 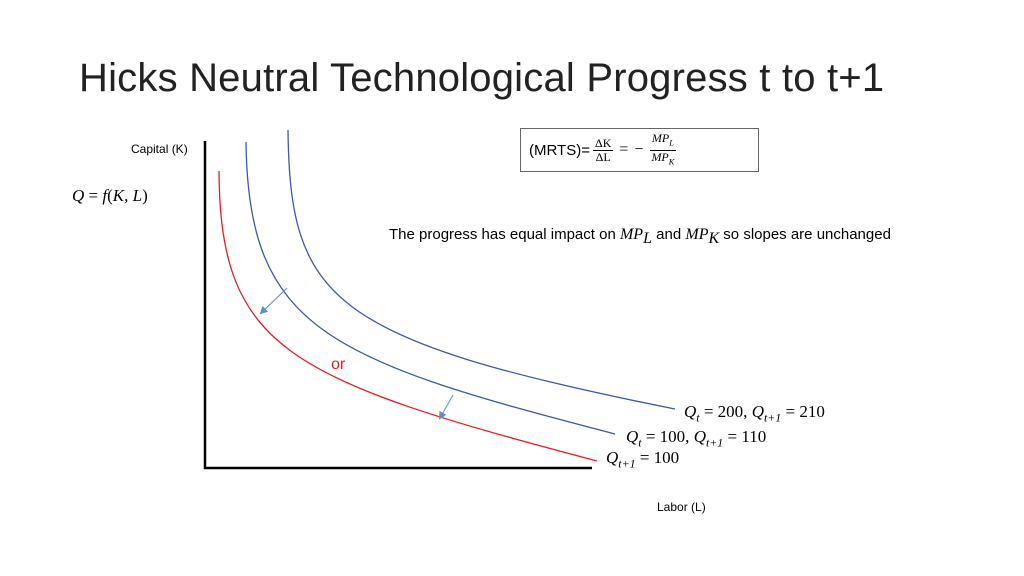 I want to click on y-axis-label: Capital (K), so click(x=159, y=149).